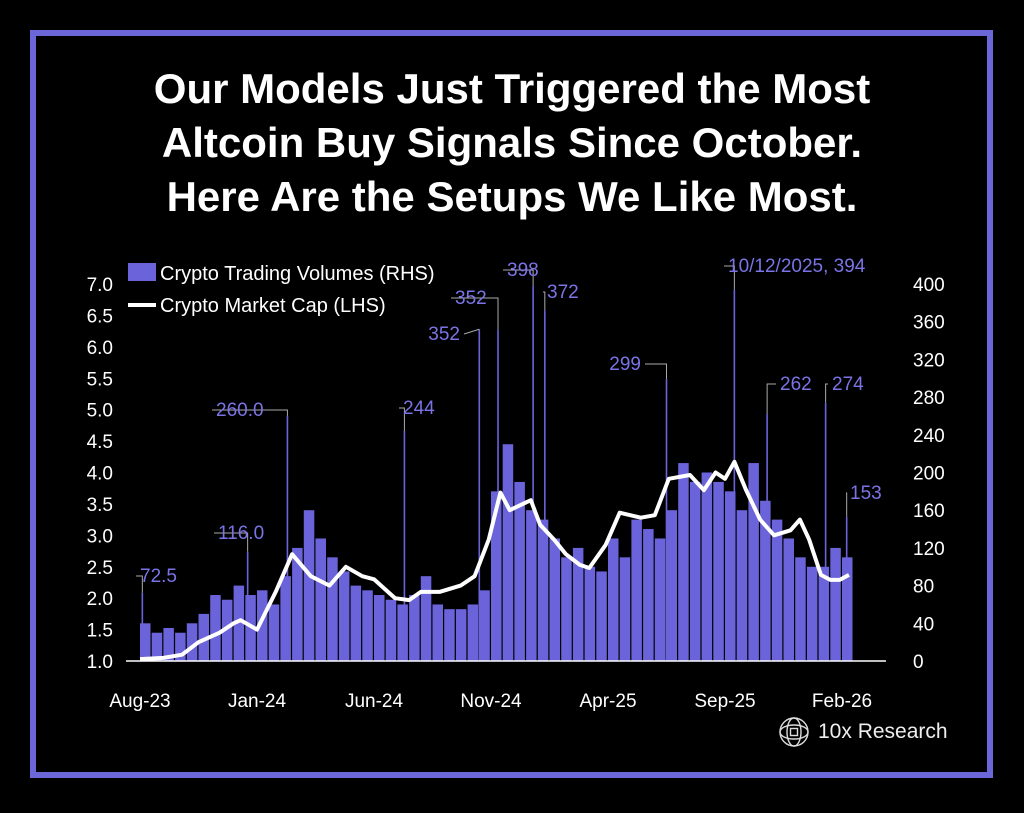  What do you see at coordinates (100, 536) in the screenshot?
I see `left-tick-label: 3.0` at bounding box center [100, 536].